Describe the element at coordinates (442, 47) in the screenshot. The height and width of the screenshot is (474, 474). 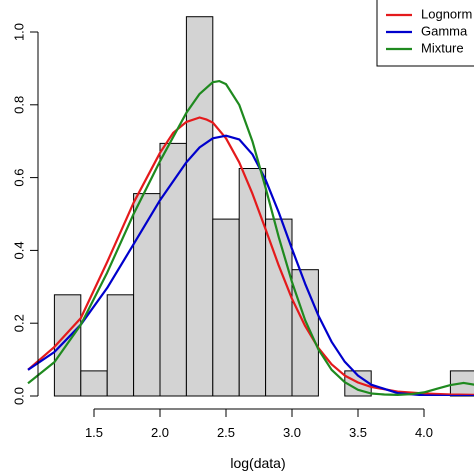
I see `legend-label-mixture: Mixture` at that location.